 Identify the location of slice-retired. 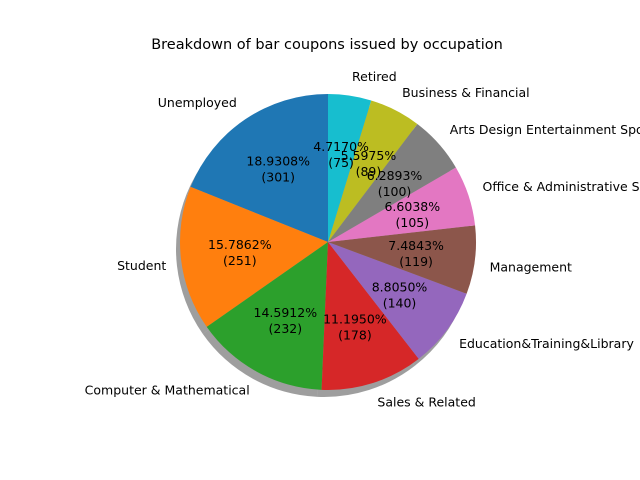
(350, 168).